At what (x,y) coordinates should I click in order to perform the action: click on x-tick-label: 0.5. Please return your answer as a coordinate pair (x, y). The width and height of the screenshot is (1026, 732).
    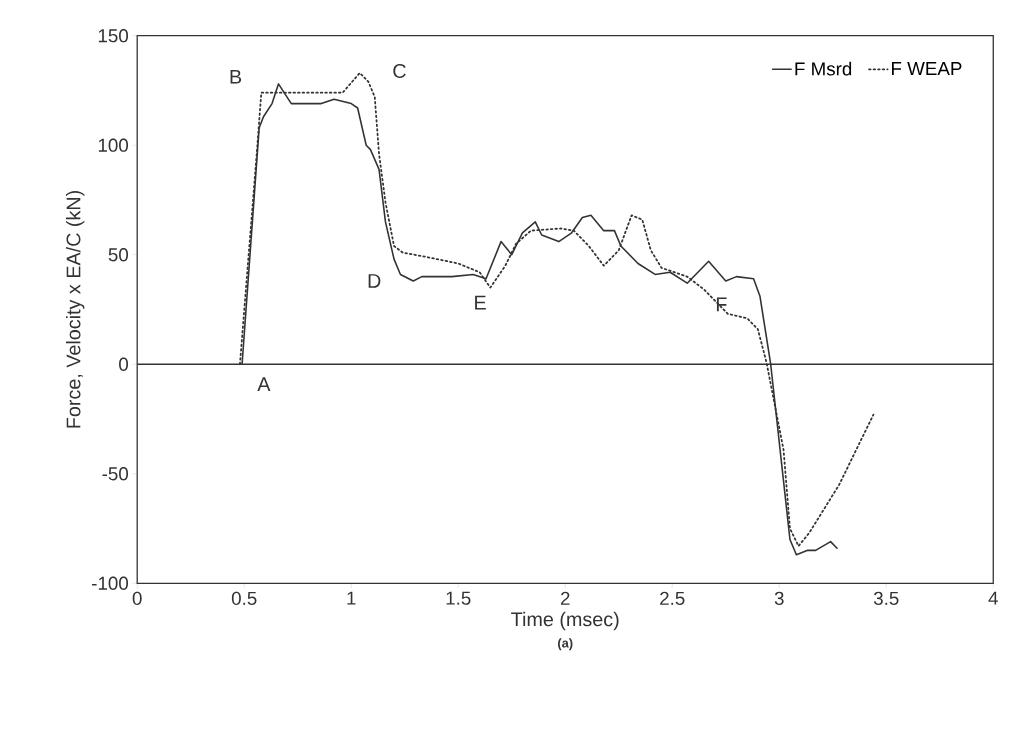
    Looking at the image, I should click on (244, 598).